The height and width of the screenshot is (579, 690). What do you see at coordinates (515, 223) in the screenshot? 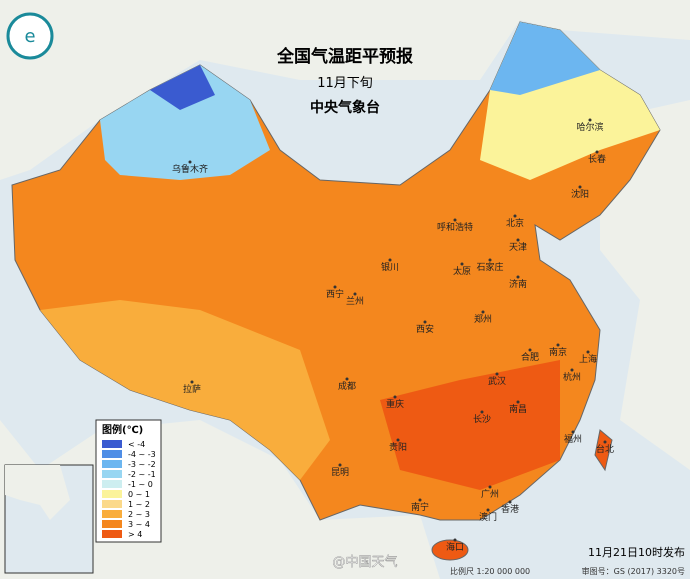
I see `city-label: 北京` at bounding box center [515, 223].